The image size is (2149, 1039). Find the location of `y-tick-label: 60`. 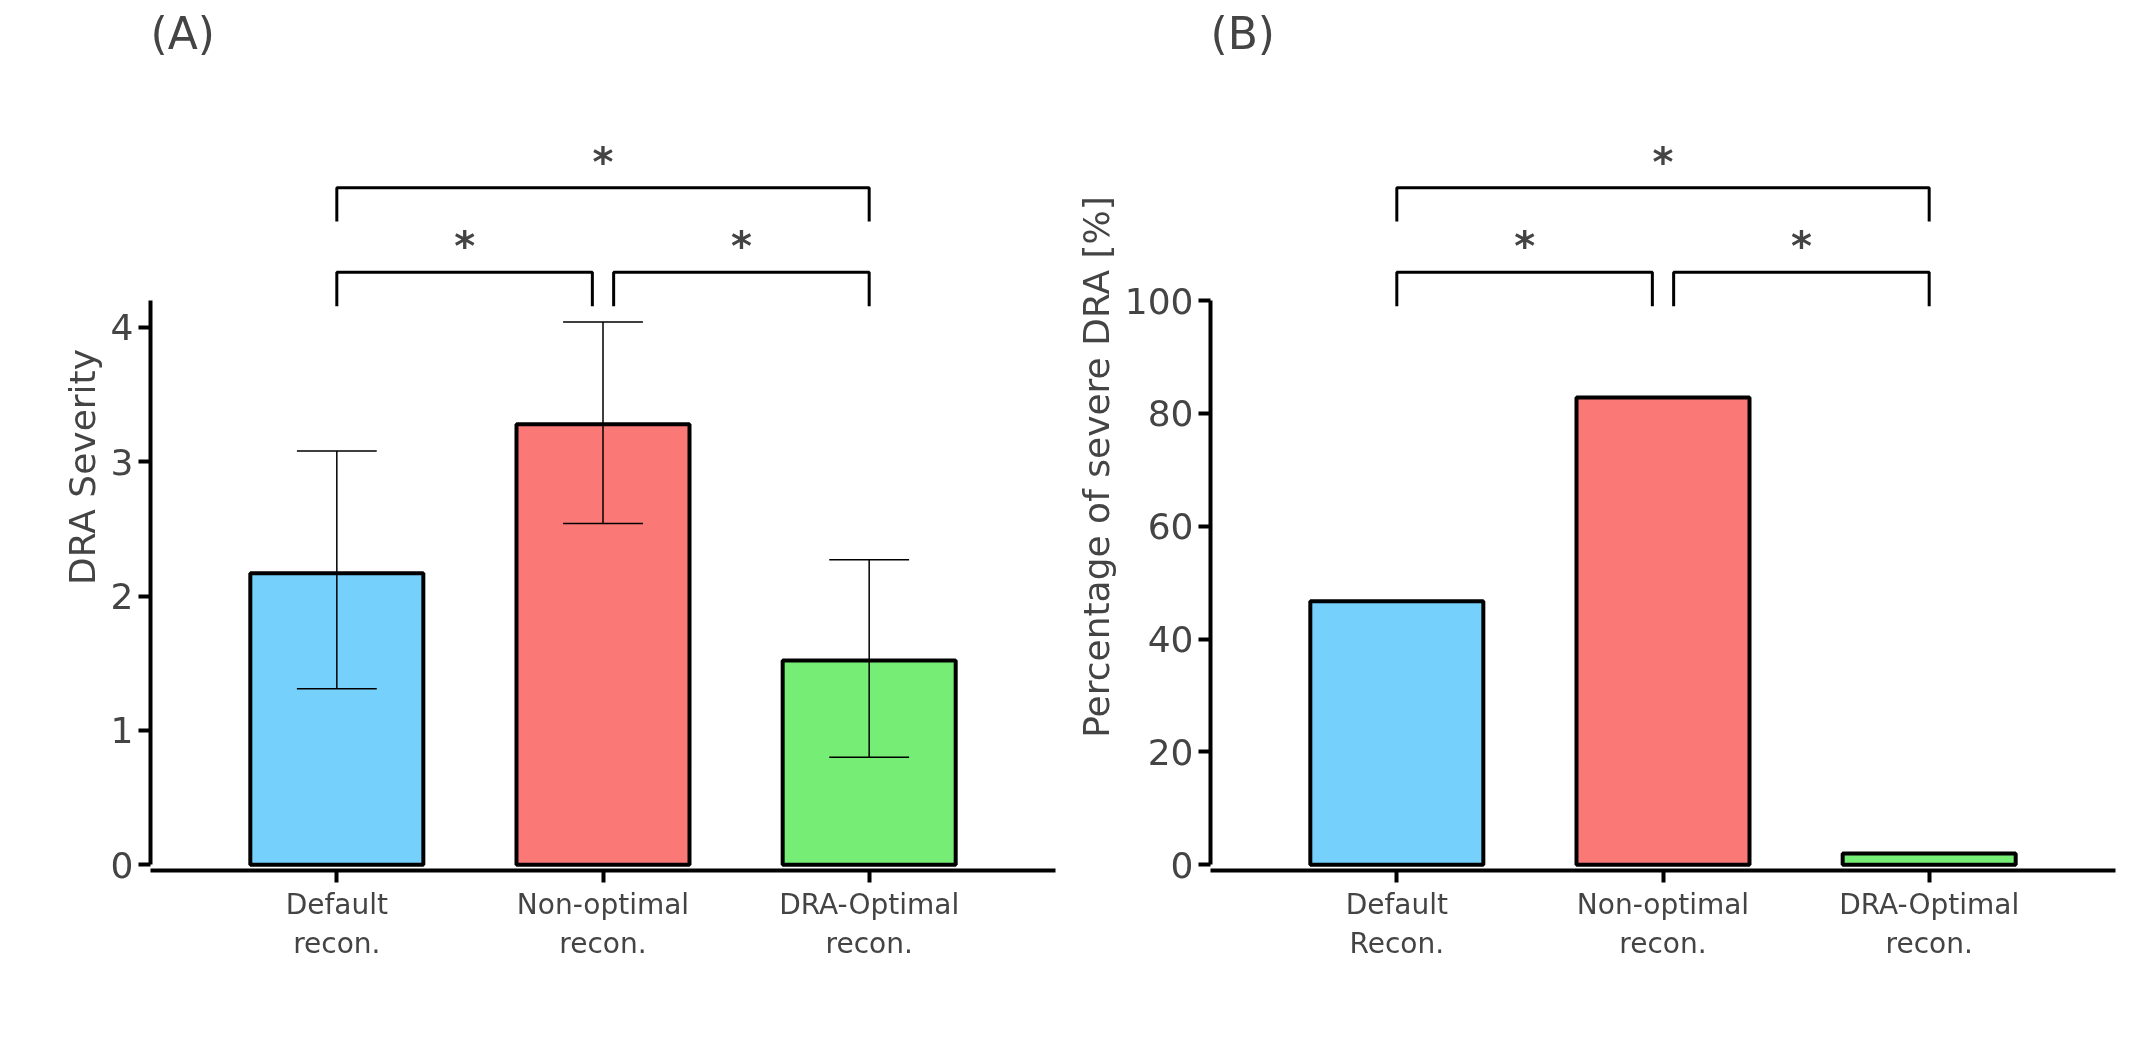

y-tick-label: 60 is located at coordinates (1170, 527).